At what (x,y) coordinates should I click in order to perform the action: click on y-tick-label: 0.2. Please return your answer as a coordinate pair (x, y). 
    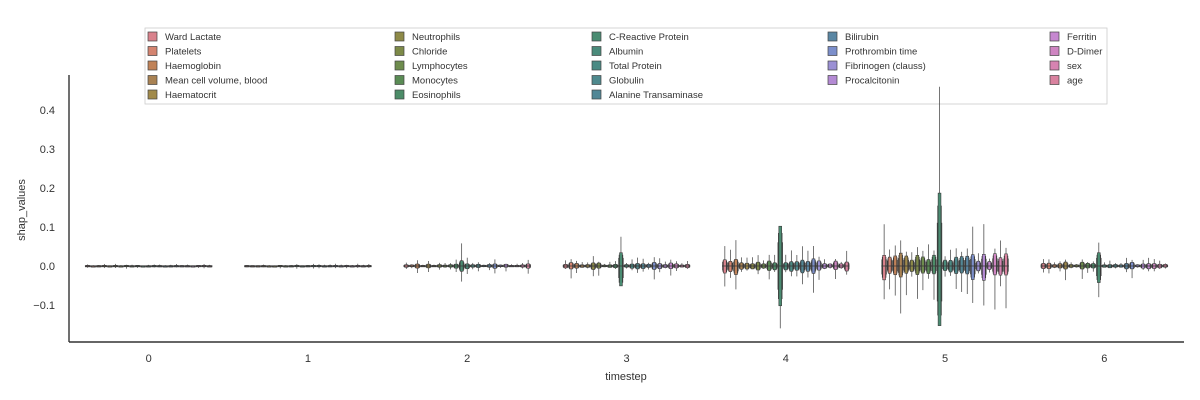
    Looking at the image, I should click on (47, 189).